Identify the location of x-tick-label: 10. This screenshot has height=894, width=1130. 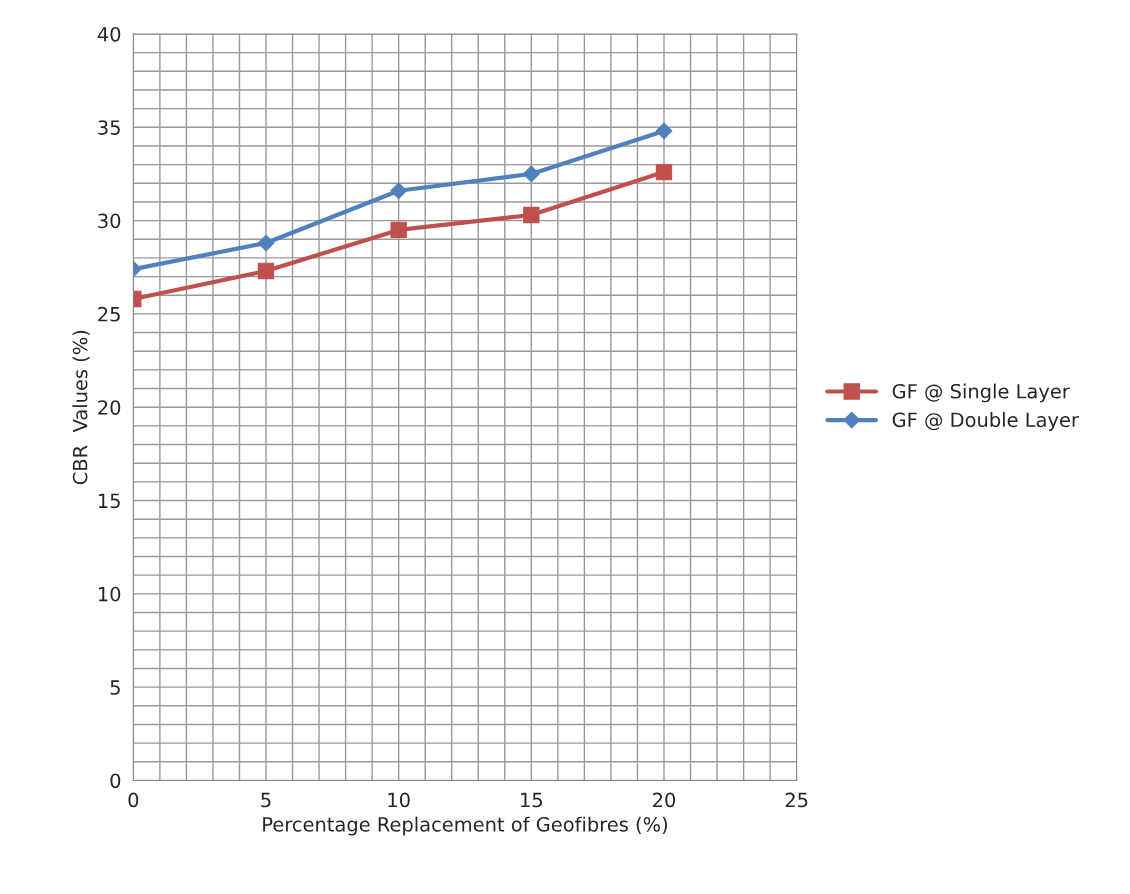
(399, 800).